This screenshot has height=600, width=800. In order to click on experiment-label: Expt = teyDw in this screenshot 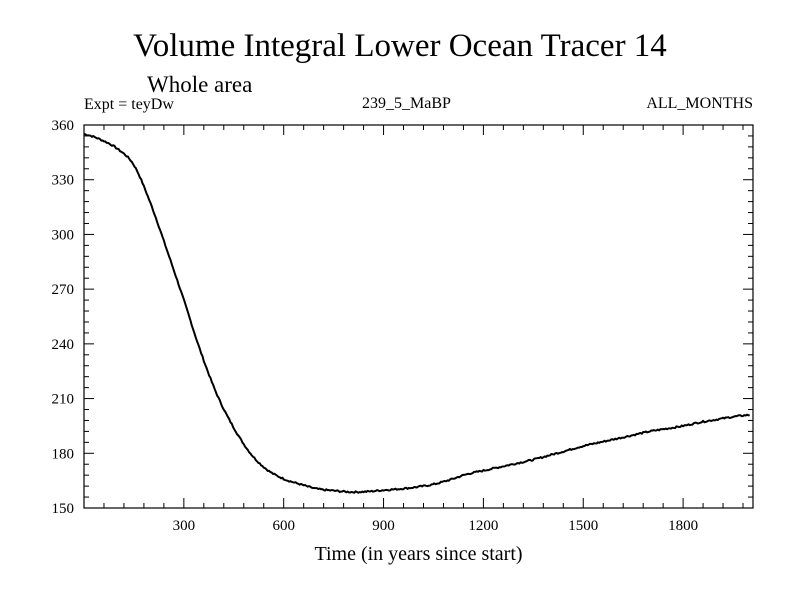, I will do `click(129, 104)`.